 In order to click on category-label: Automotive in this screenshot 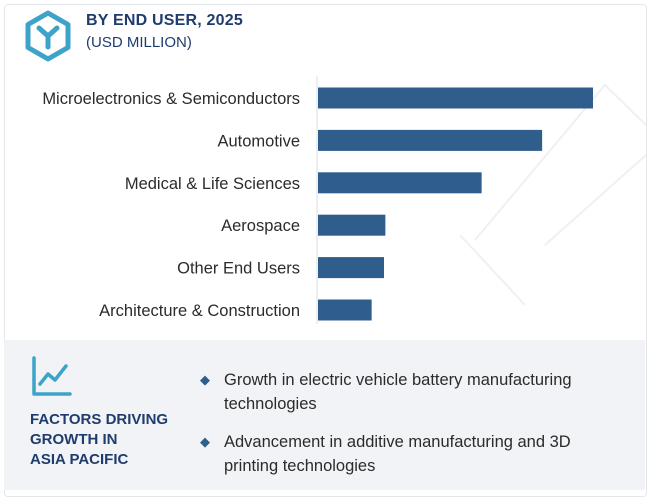, I will do `click(258, 141)`.